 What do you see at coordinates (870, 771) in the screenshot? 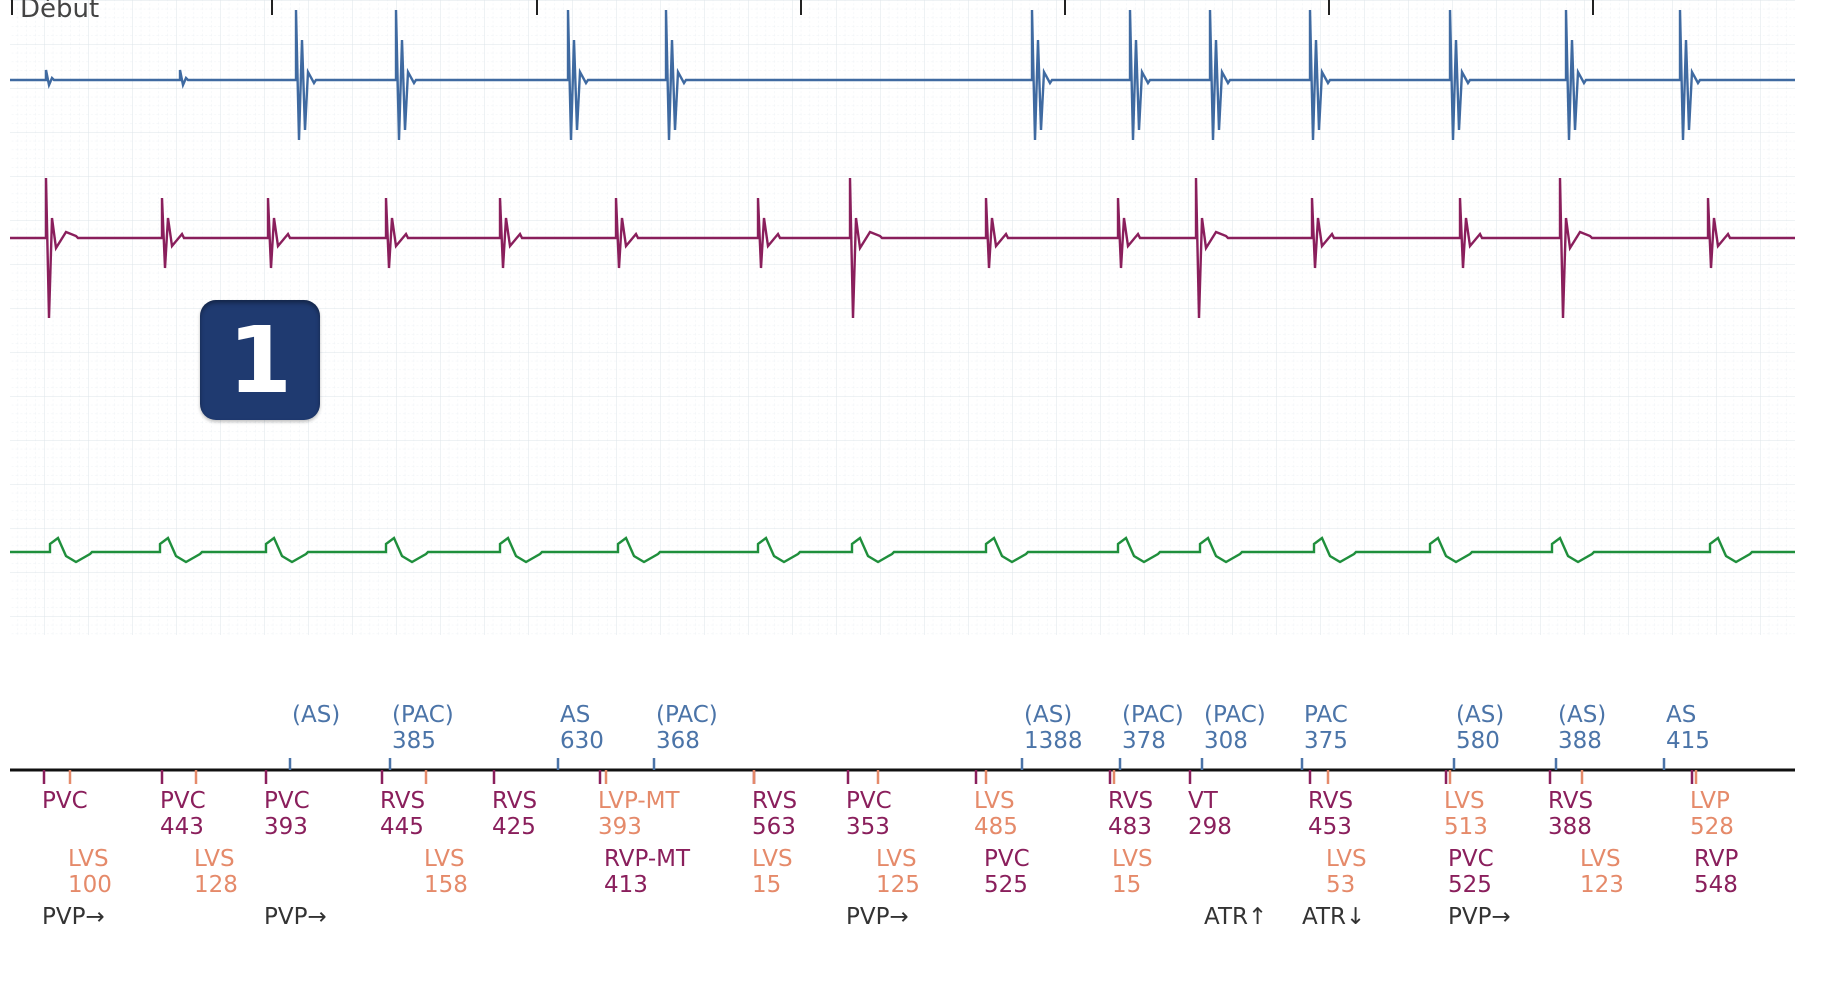
I see `marker-ticks` at bounding box center [870, 771].